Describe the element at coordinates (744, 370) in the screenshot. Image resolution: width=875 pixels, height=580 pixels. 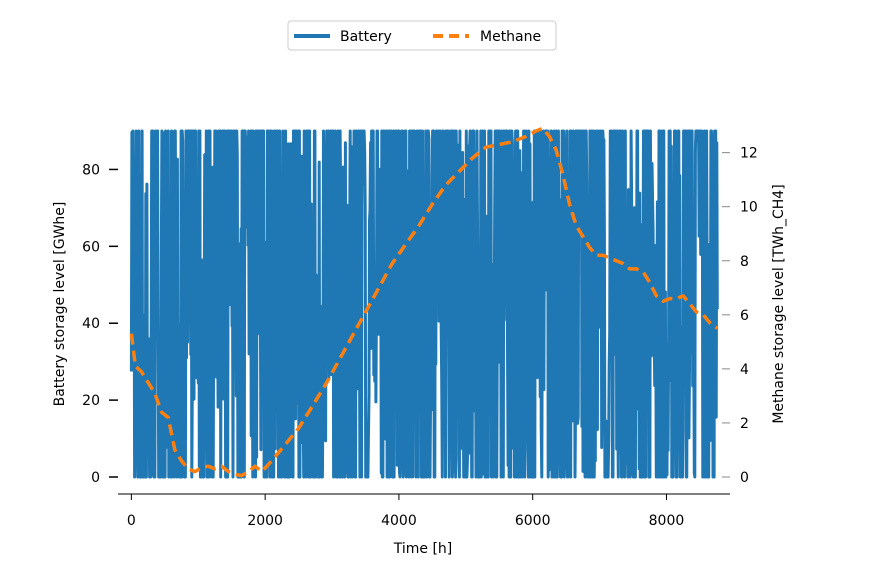
I see `y-right-tick-label: 4` at that location.